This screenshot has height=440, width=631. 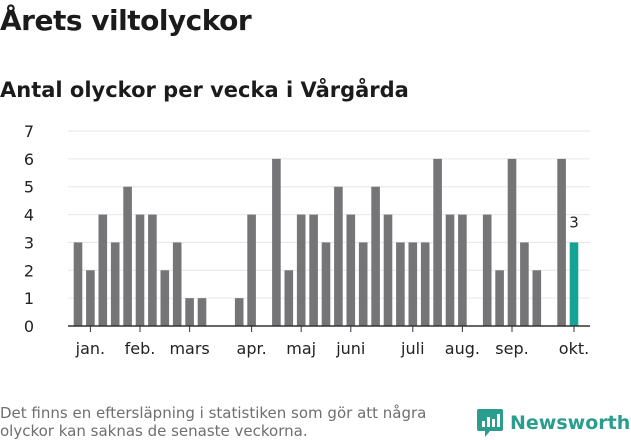 What do you see at coordinates (29, 298) in the screenshot?
I see `y-tick-label: 1` at bounding box center [29, 298].